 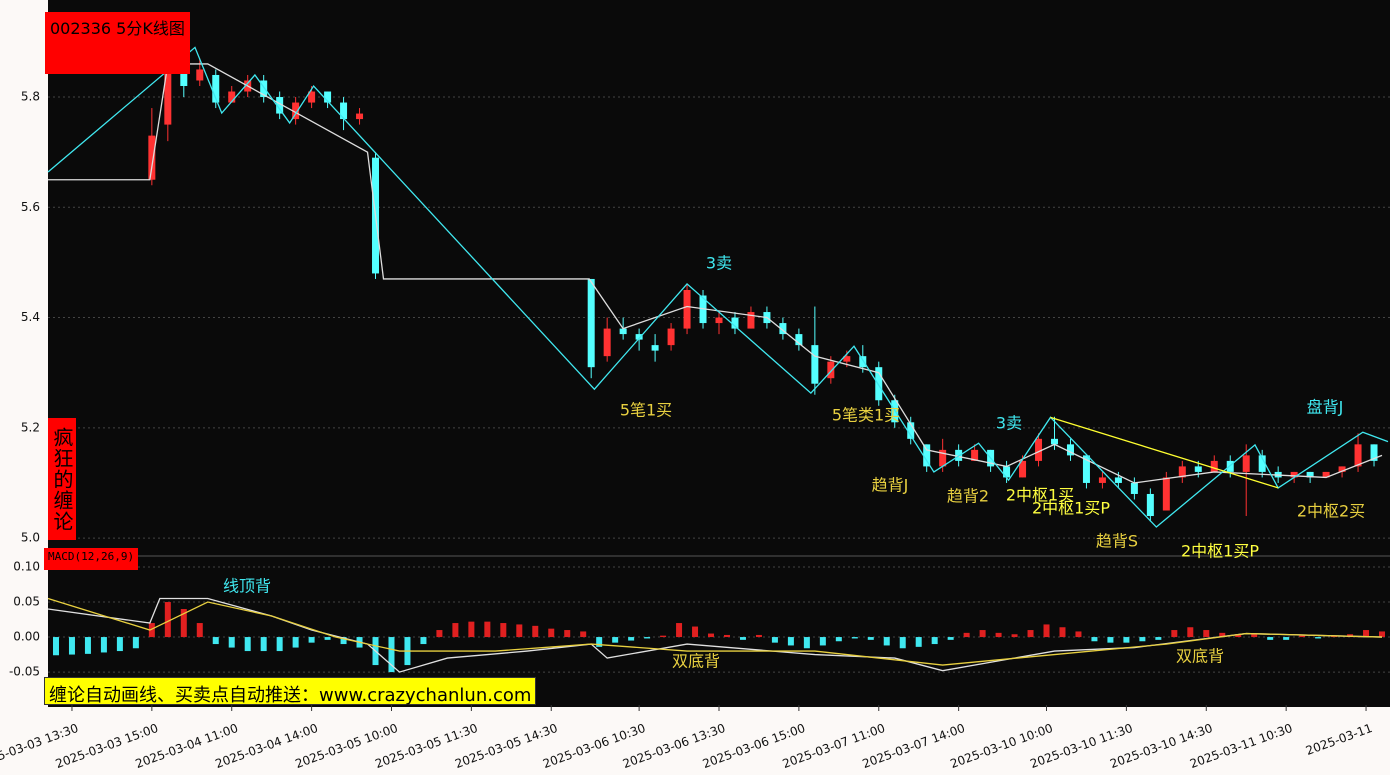 I want to click on annotation: 2中枢2买, so click(x=1331, y=511).